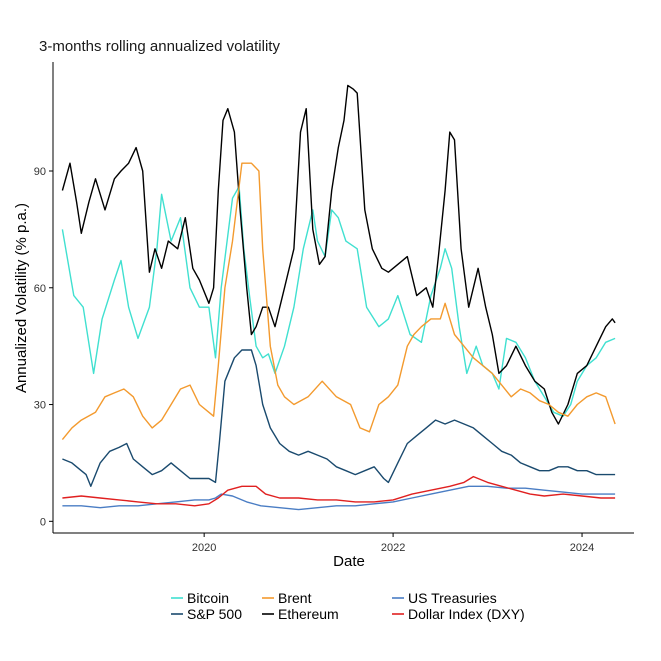 This screenshot has height=661, width=661. Describe the element at coordinates (466, 614) in the screenshot. I see `legend-label-5: Dollar Index (DXY)` at that location.